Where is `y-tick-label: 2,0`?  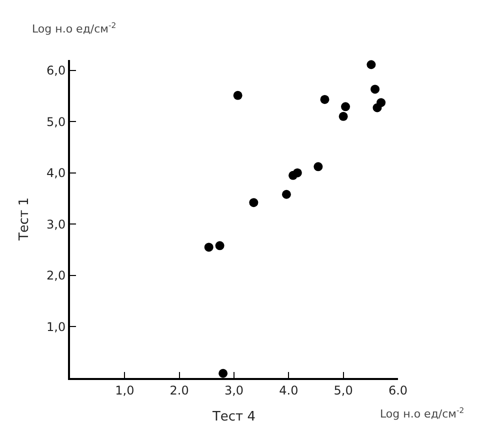
y-tick-label: 2,0 is located at coordinates (56, 275).